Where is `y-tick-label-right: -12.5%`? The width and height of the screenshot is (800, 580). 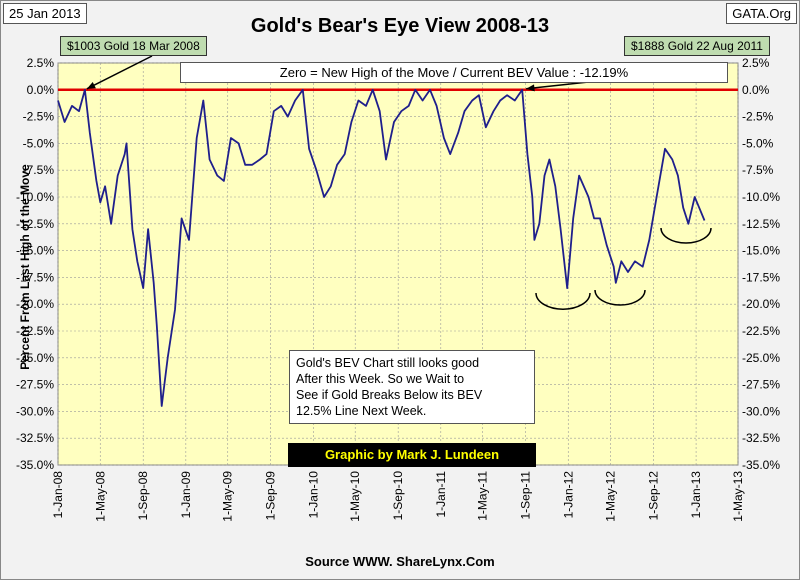 y-tick-label-right: -12.5% is located at coordinates (761, 224).